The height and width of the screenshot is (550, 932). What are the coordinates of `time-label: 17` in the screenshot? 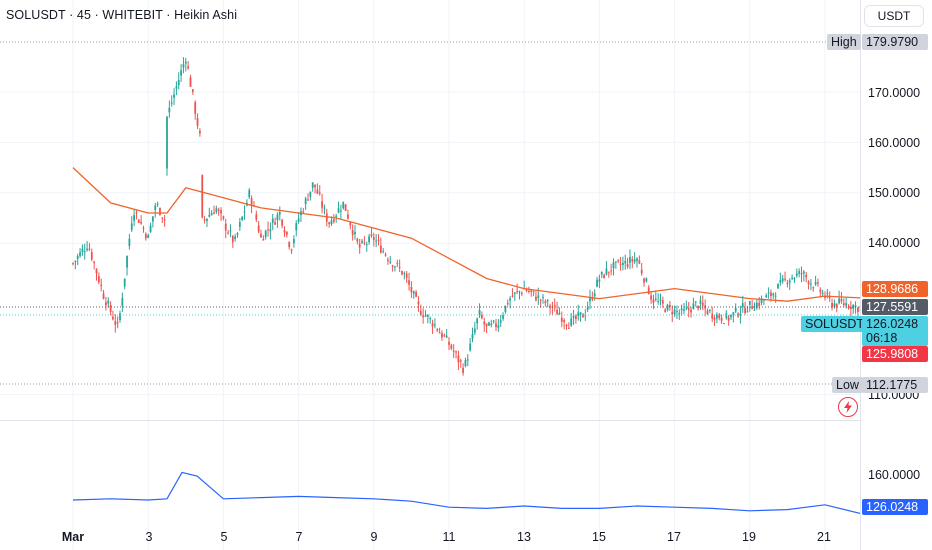 It's located at (674, 537).